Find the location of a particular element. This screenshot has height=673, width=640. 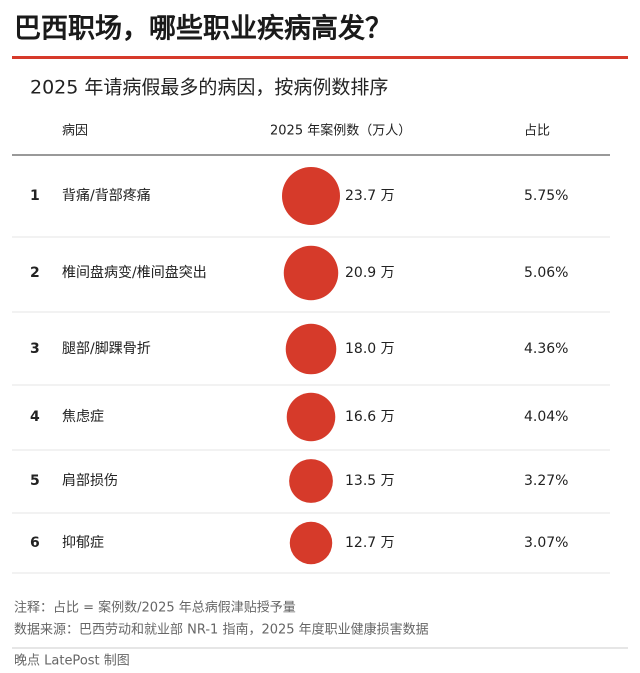

rank: 3 is located at coordinates (35, 349).